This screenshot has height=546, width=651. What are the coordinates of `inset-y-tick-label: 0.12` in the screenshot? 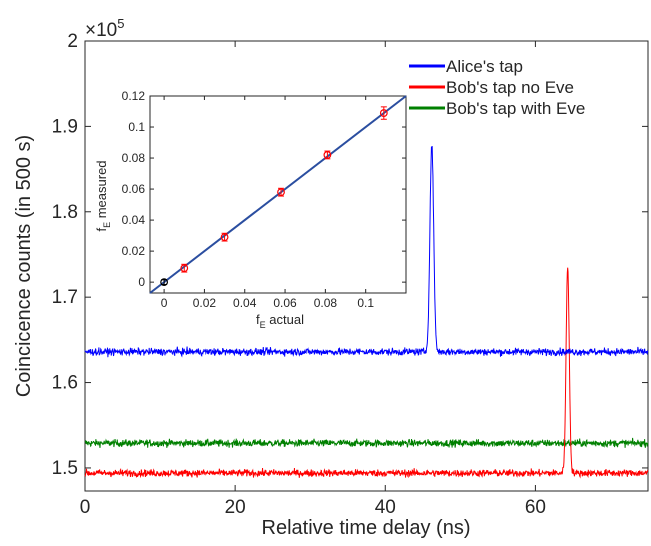 It's located at (134, 96).